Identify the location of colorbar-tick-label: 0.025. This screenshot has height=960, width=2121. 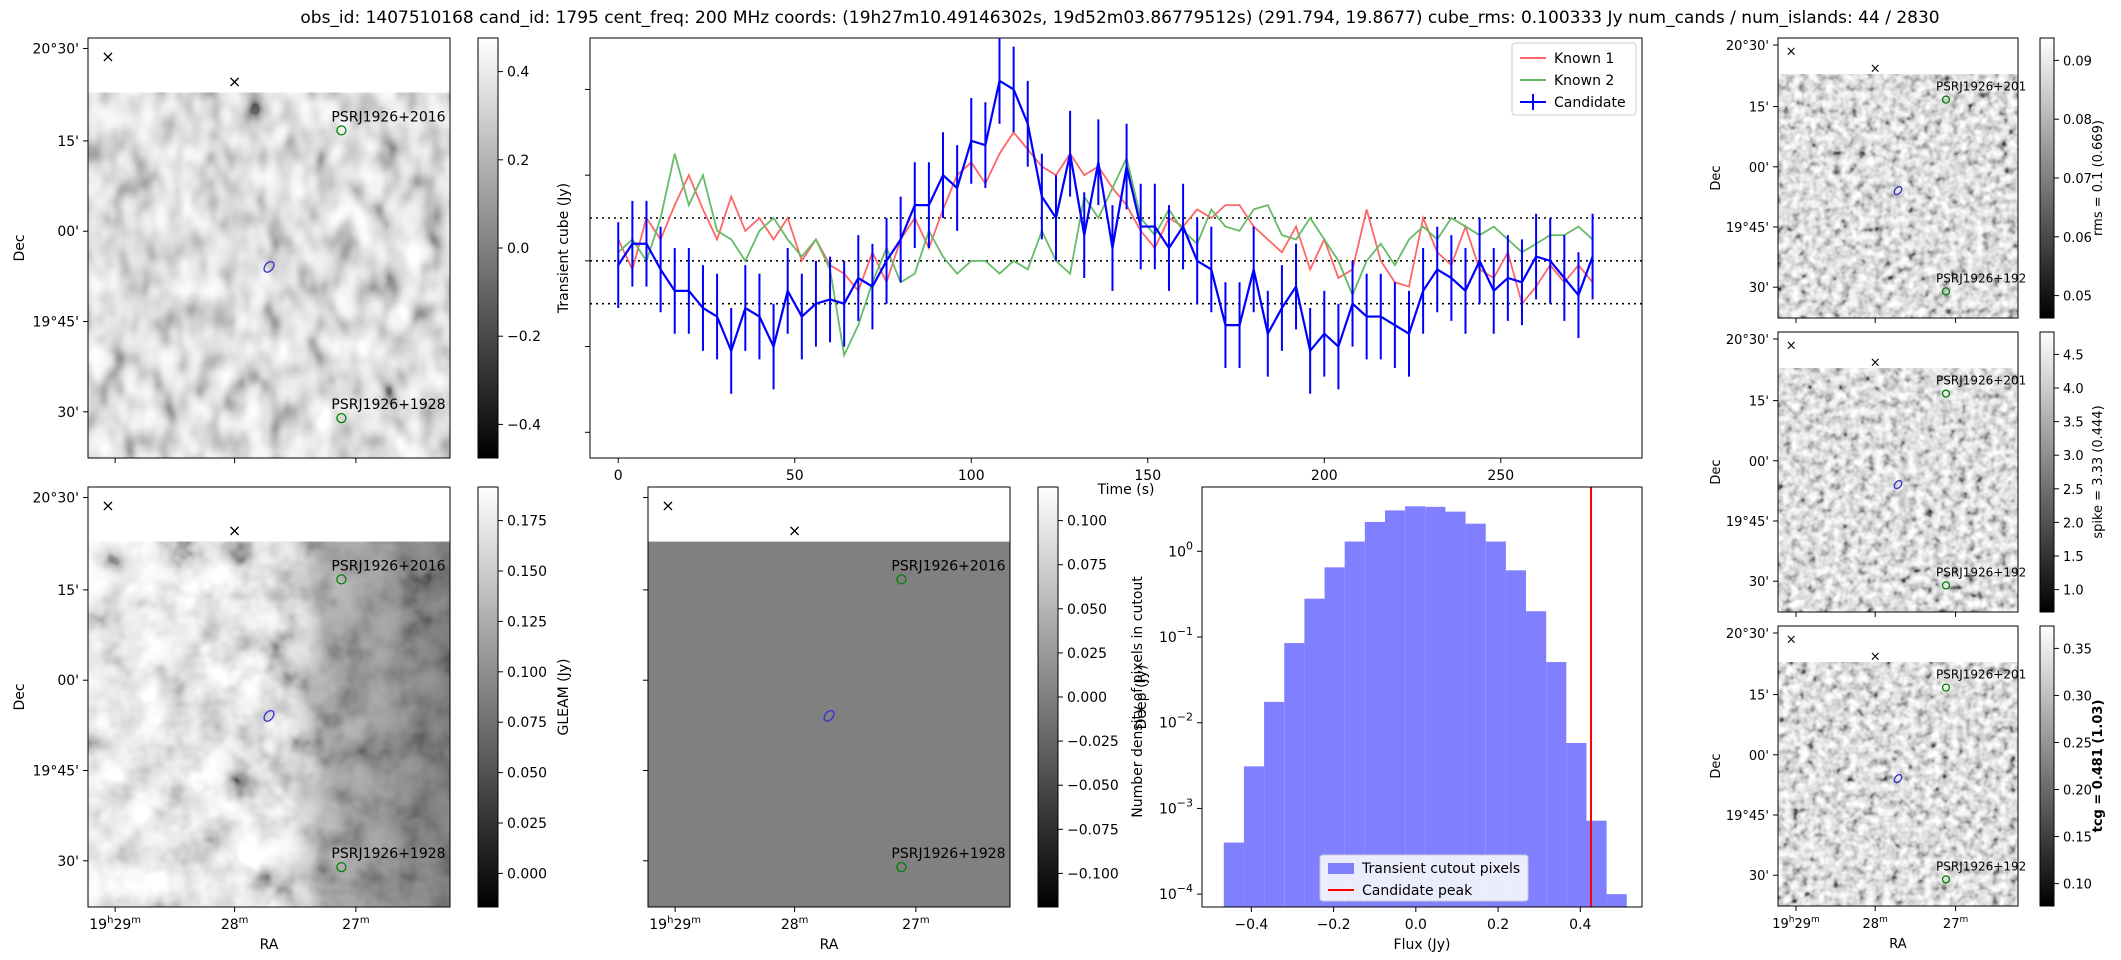
(527, 824).